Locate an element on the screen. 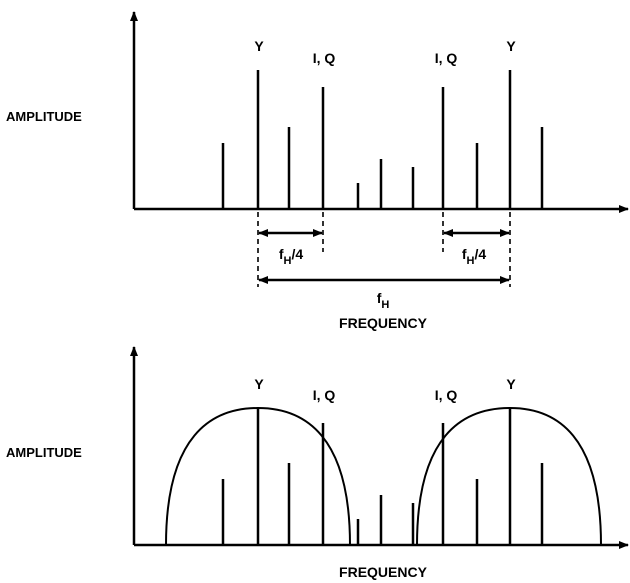 The image size is (630, 583). dim-label-fh4-left: fH/4 is located at coordinates (291, 256).